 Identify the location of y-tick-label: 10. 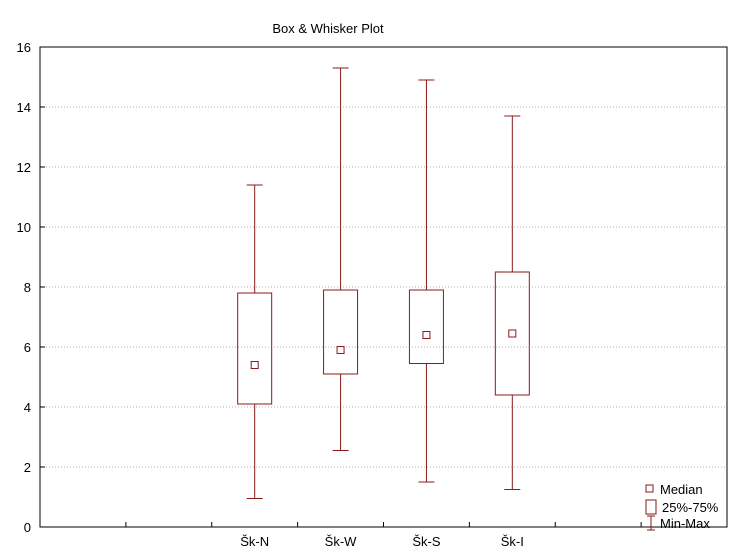
(24, 227).